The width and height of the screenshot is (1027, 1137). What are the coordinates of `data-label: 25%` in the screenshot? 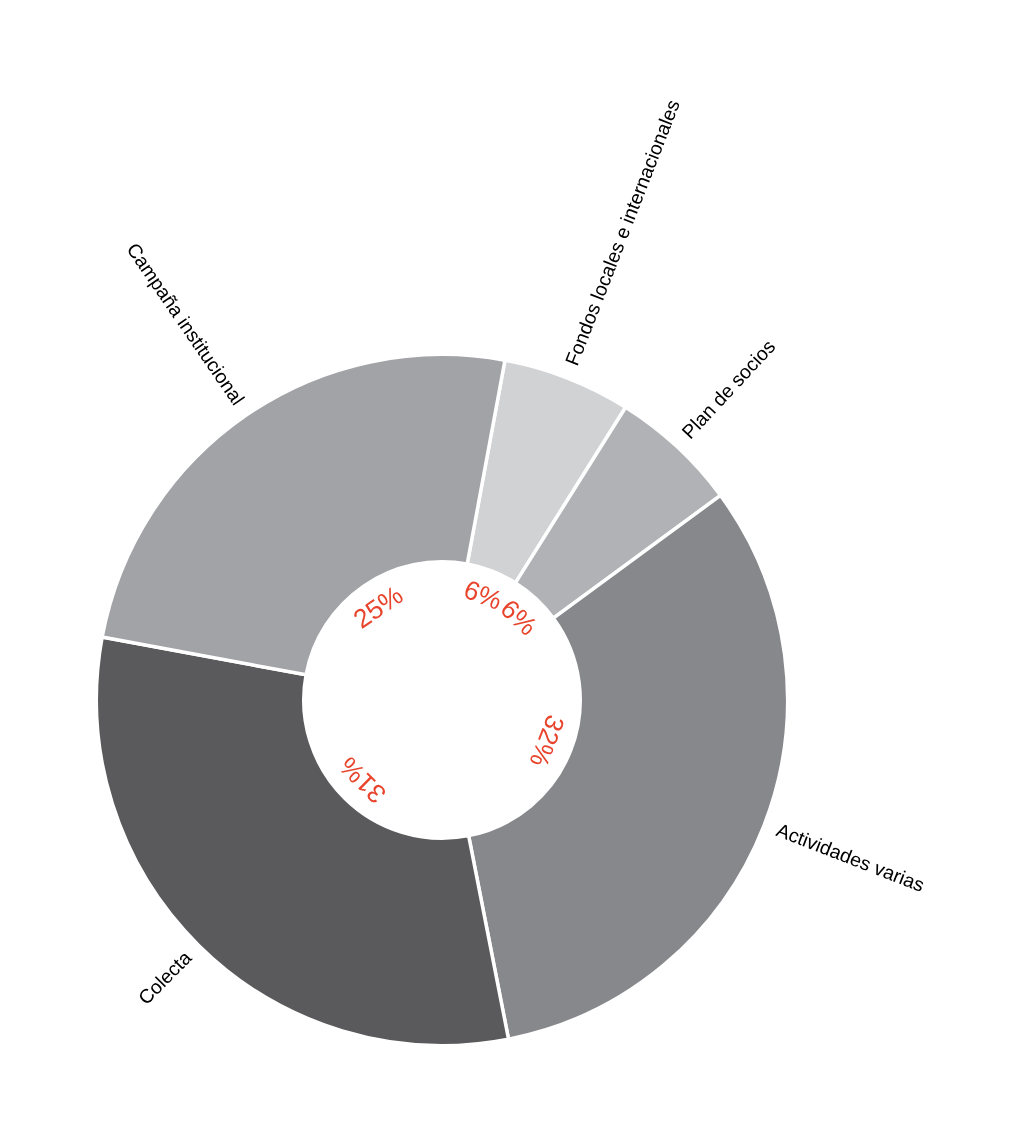 It's located at (378, 606).